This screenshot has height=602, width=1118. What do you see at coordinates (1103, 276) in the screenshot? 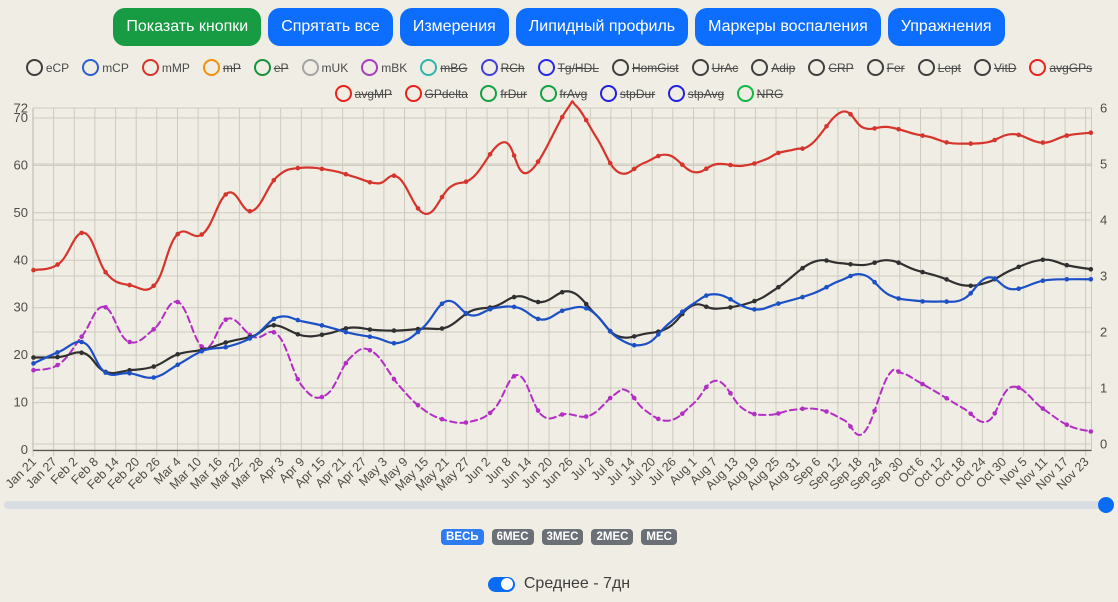
I see `svg-text: 3` at bounding box center [1103, 276].